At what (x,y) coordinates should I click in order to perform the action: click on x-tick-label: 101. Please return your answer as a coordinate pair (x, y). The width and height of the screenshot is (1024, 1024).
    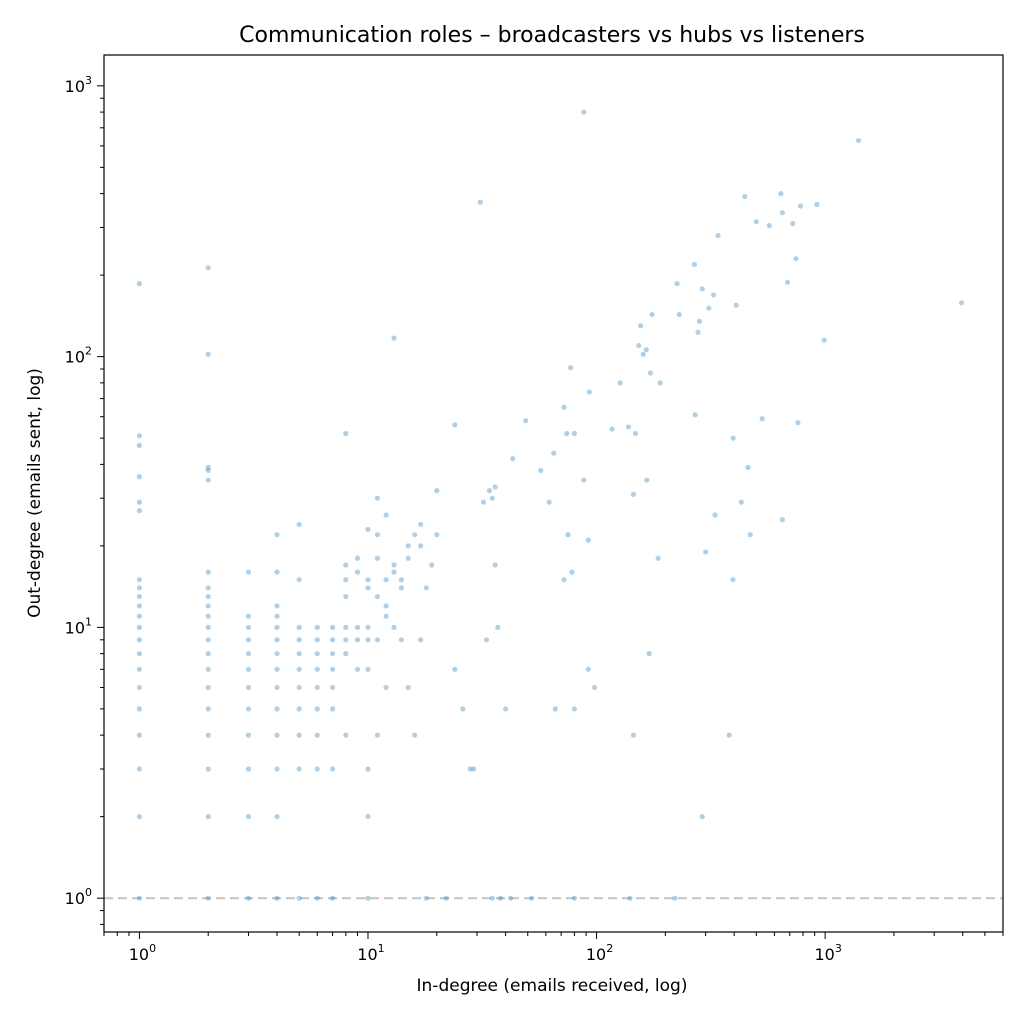
    Looking at the image, I should click on (370, 953).